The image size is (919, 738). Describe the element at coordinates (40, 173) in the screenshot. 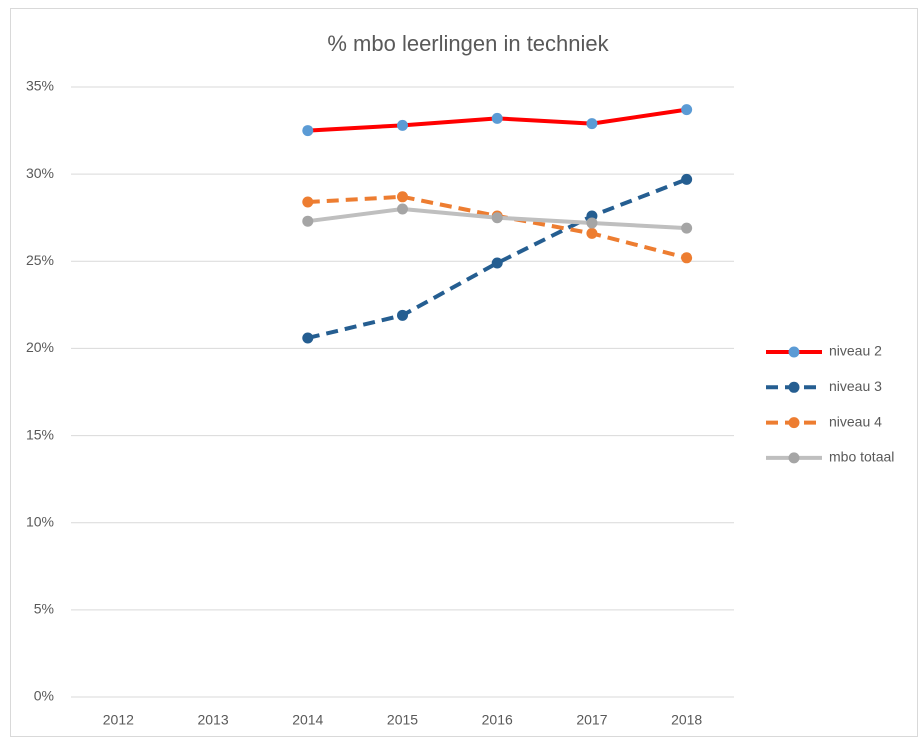

I see `y-tick-label: 30%` at that location.